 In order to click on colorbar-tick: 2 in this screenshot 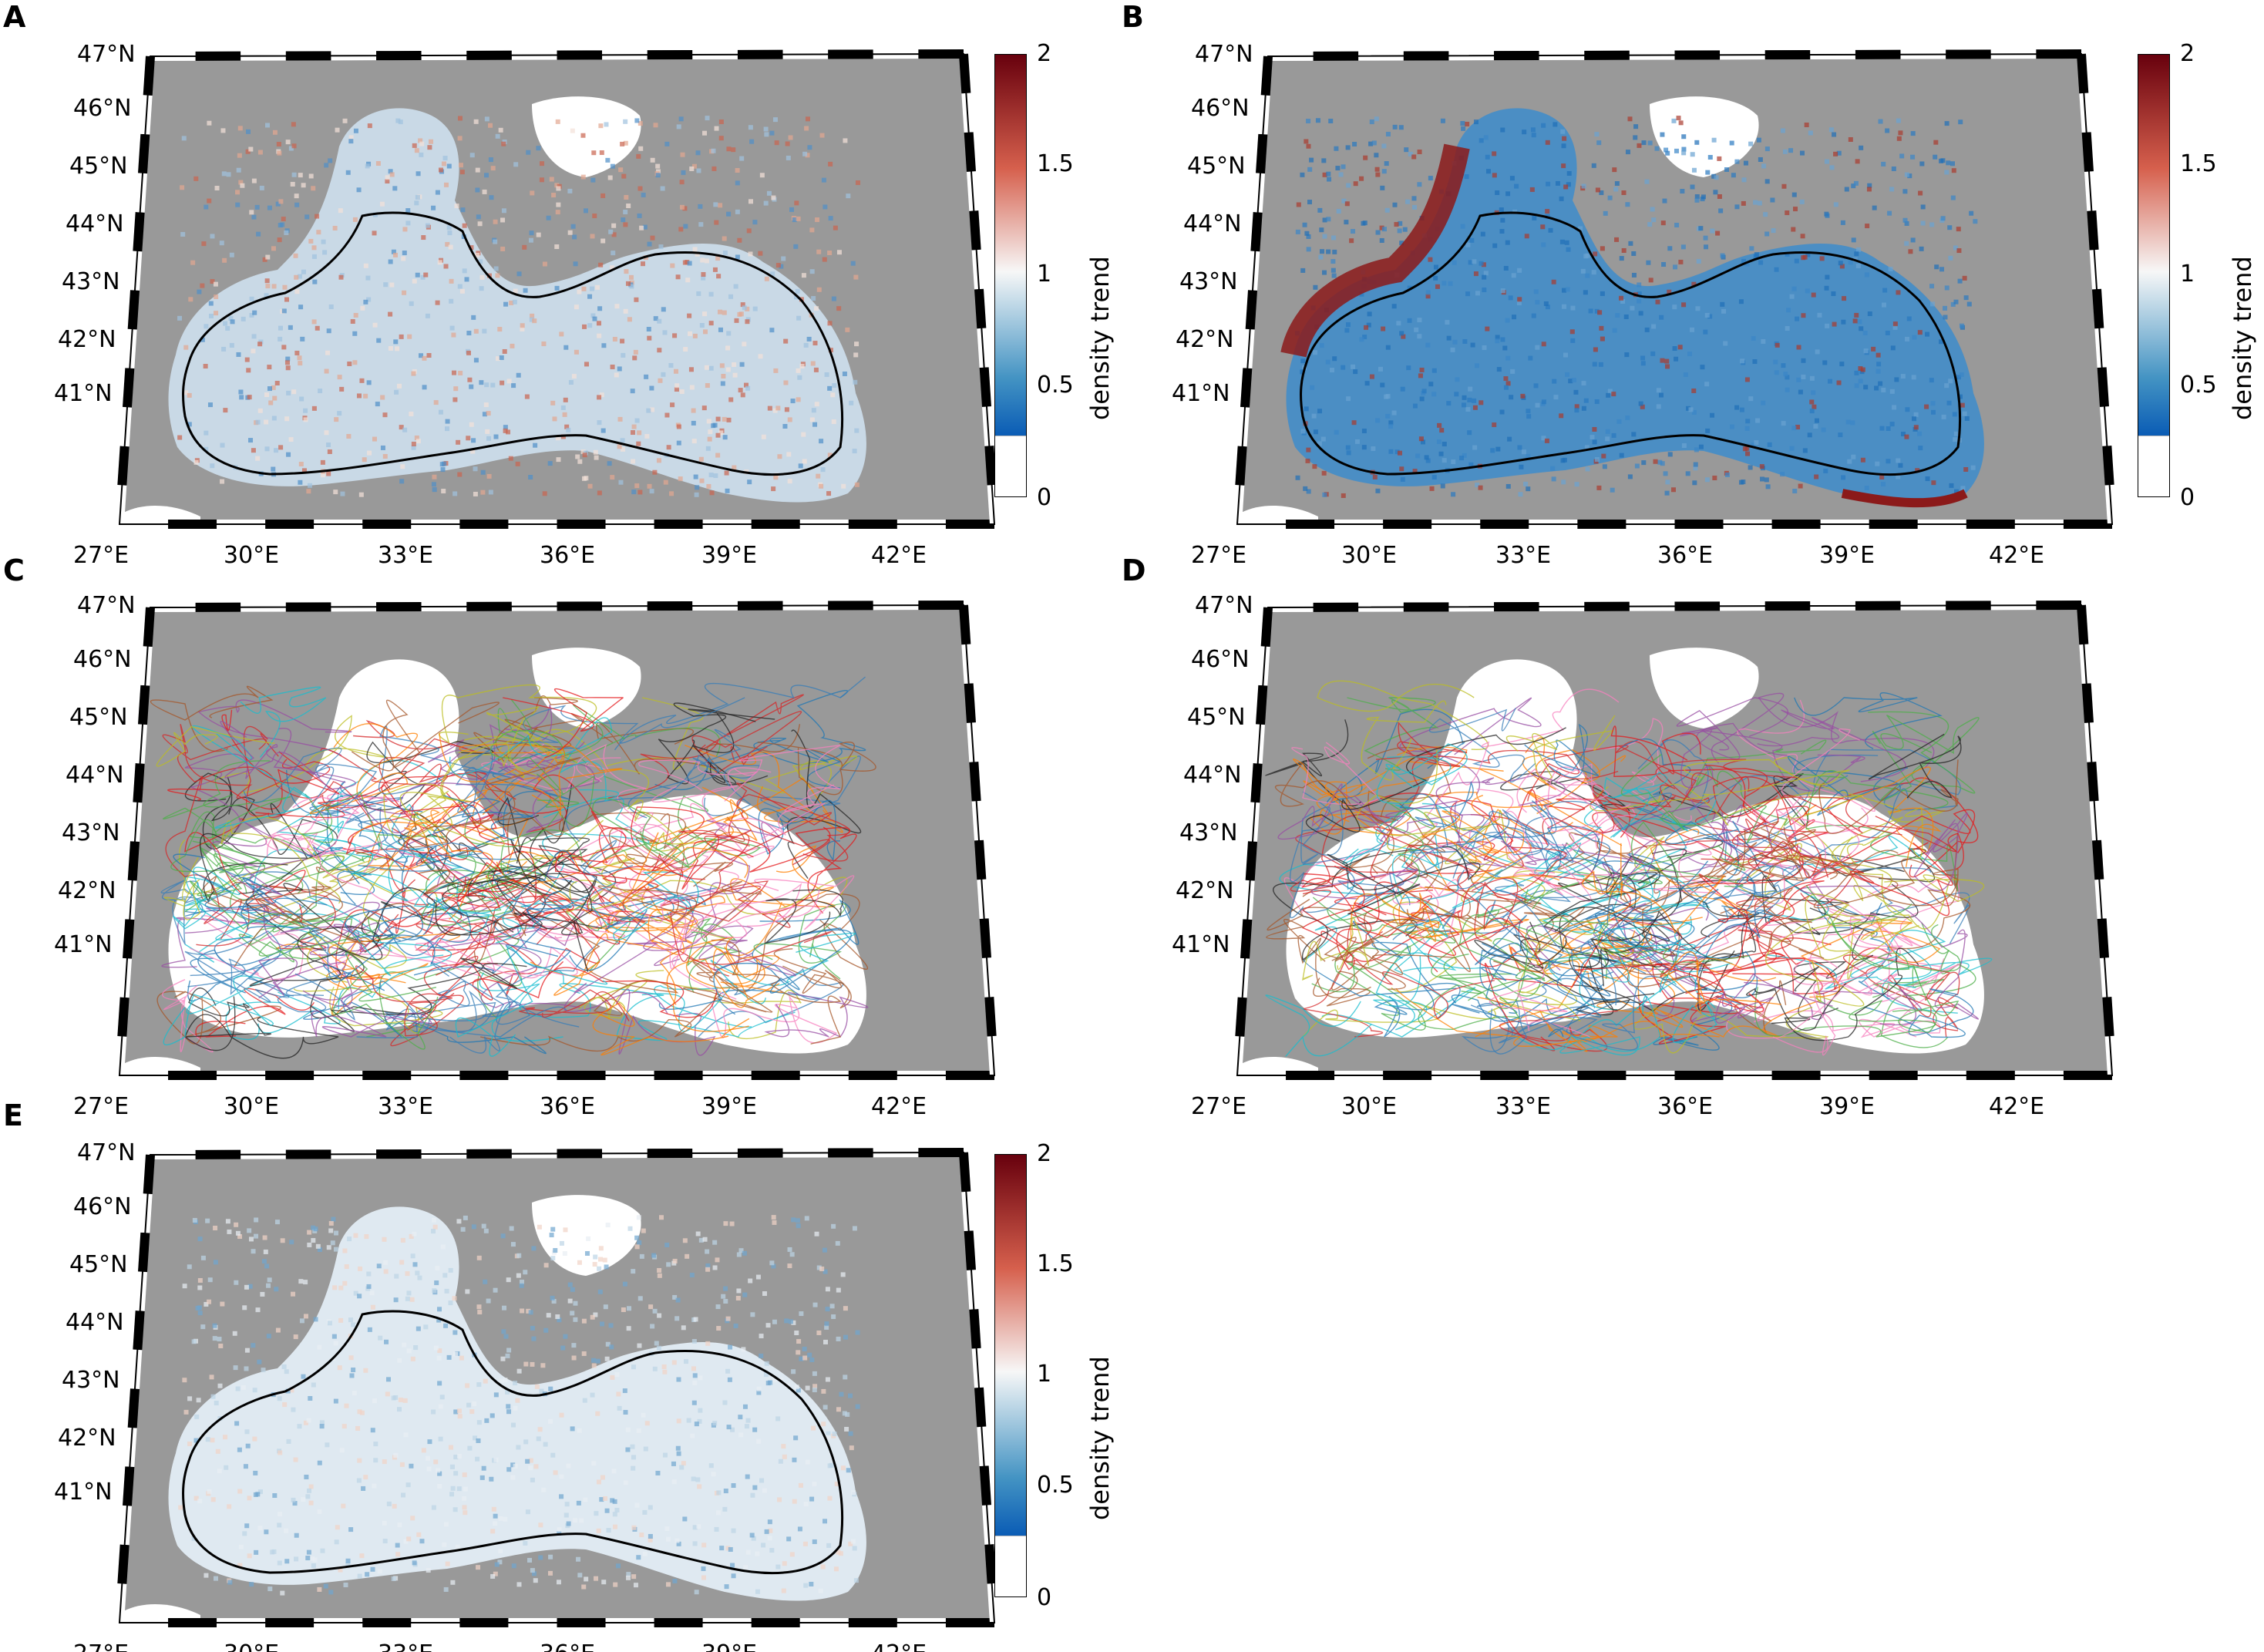, I will do `click(1044, 1153)`.